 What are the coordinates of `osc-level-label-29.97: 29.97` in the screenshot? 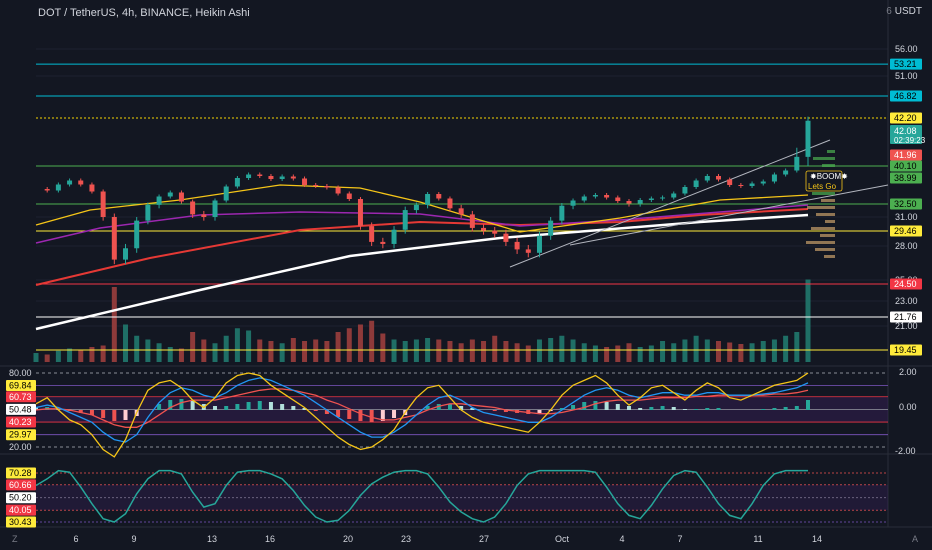 It's located at (20, 435).